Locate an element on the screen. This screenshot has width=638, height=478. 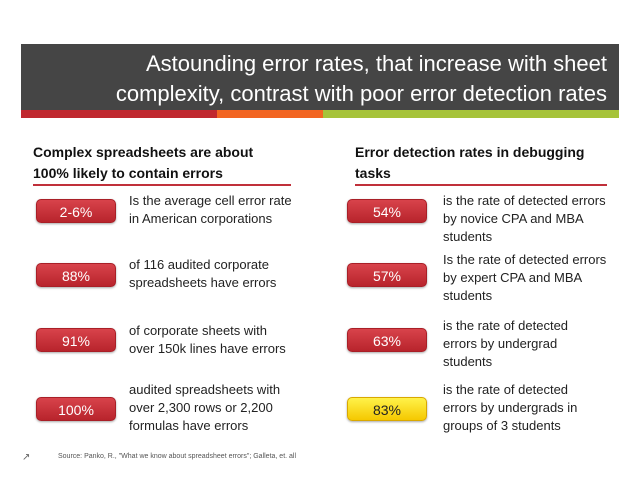
right-column-heading: Error detection rates in debugging tasks is located at coordinates (470, 162).